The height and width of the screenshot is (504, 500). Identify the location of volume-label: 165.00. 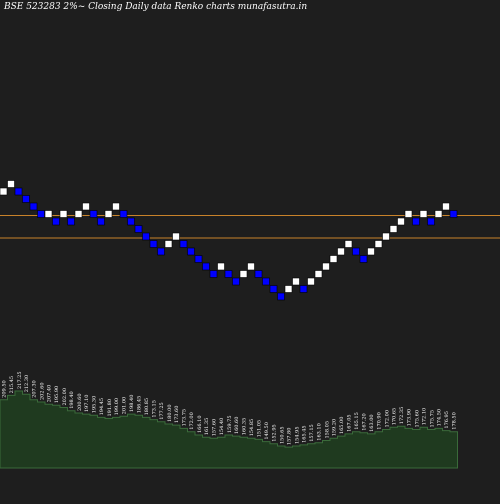
(342, 426).